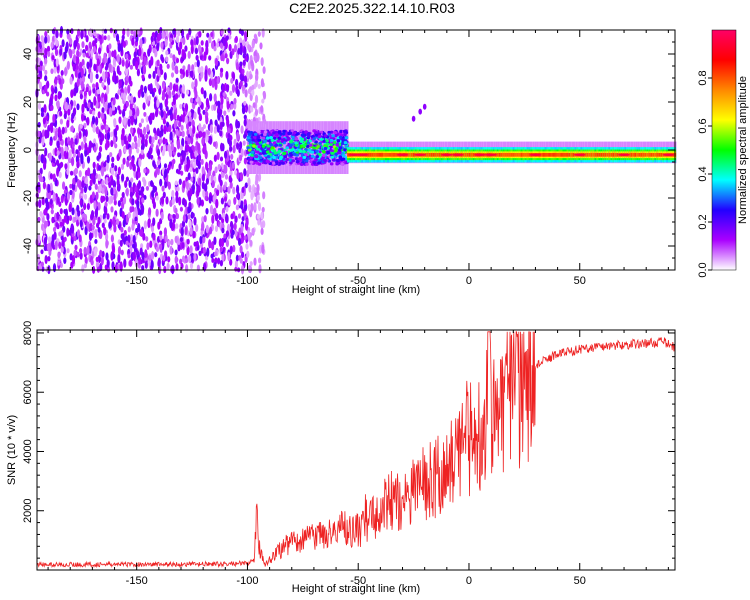 The height and width of the screenshot is (600, 750). What do you see at coordinates (137, 581) in the screenshot?
I see `snr-x-tick-label: -150` at bounding box center [137, 581].